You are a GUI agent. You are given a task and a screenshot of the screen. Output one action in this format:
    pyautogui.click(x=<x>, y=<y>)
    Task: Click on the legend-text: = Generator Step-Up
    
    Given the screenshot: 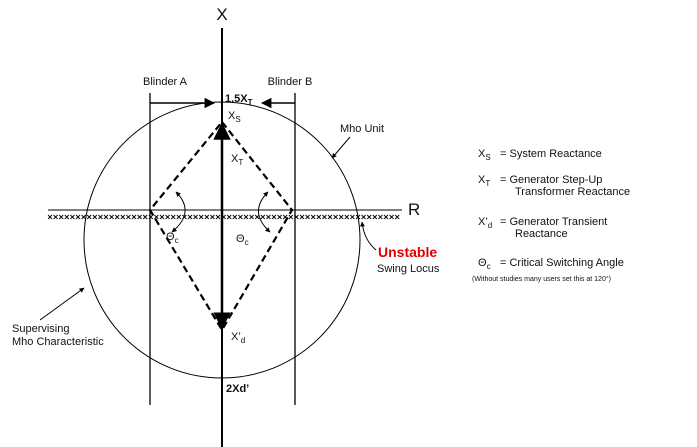 What is the action you would take?
    pyautogui.click(x=551, y=180)
    